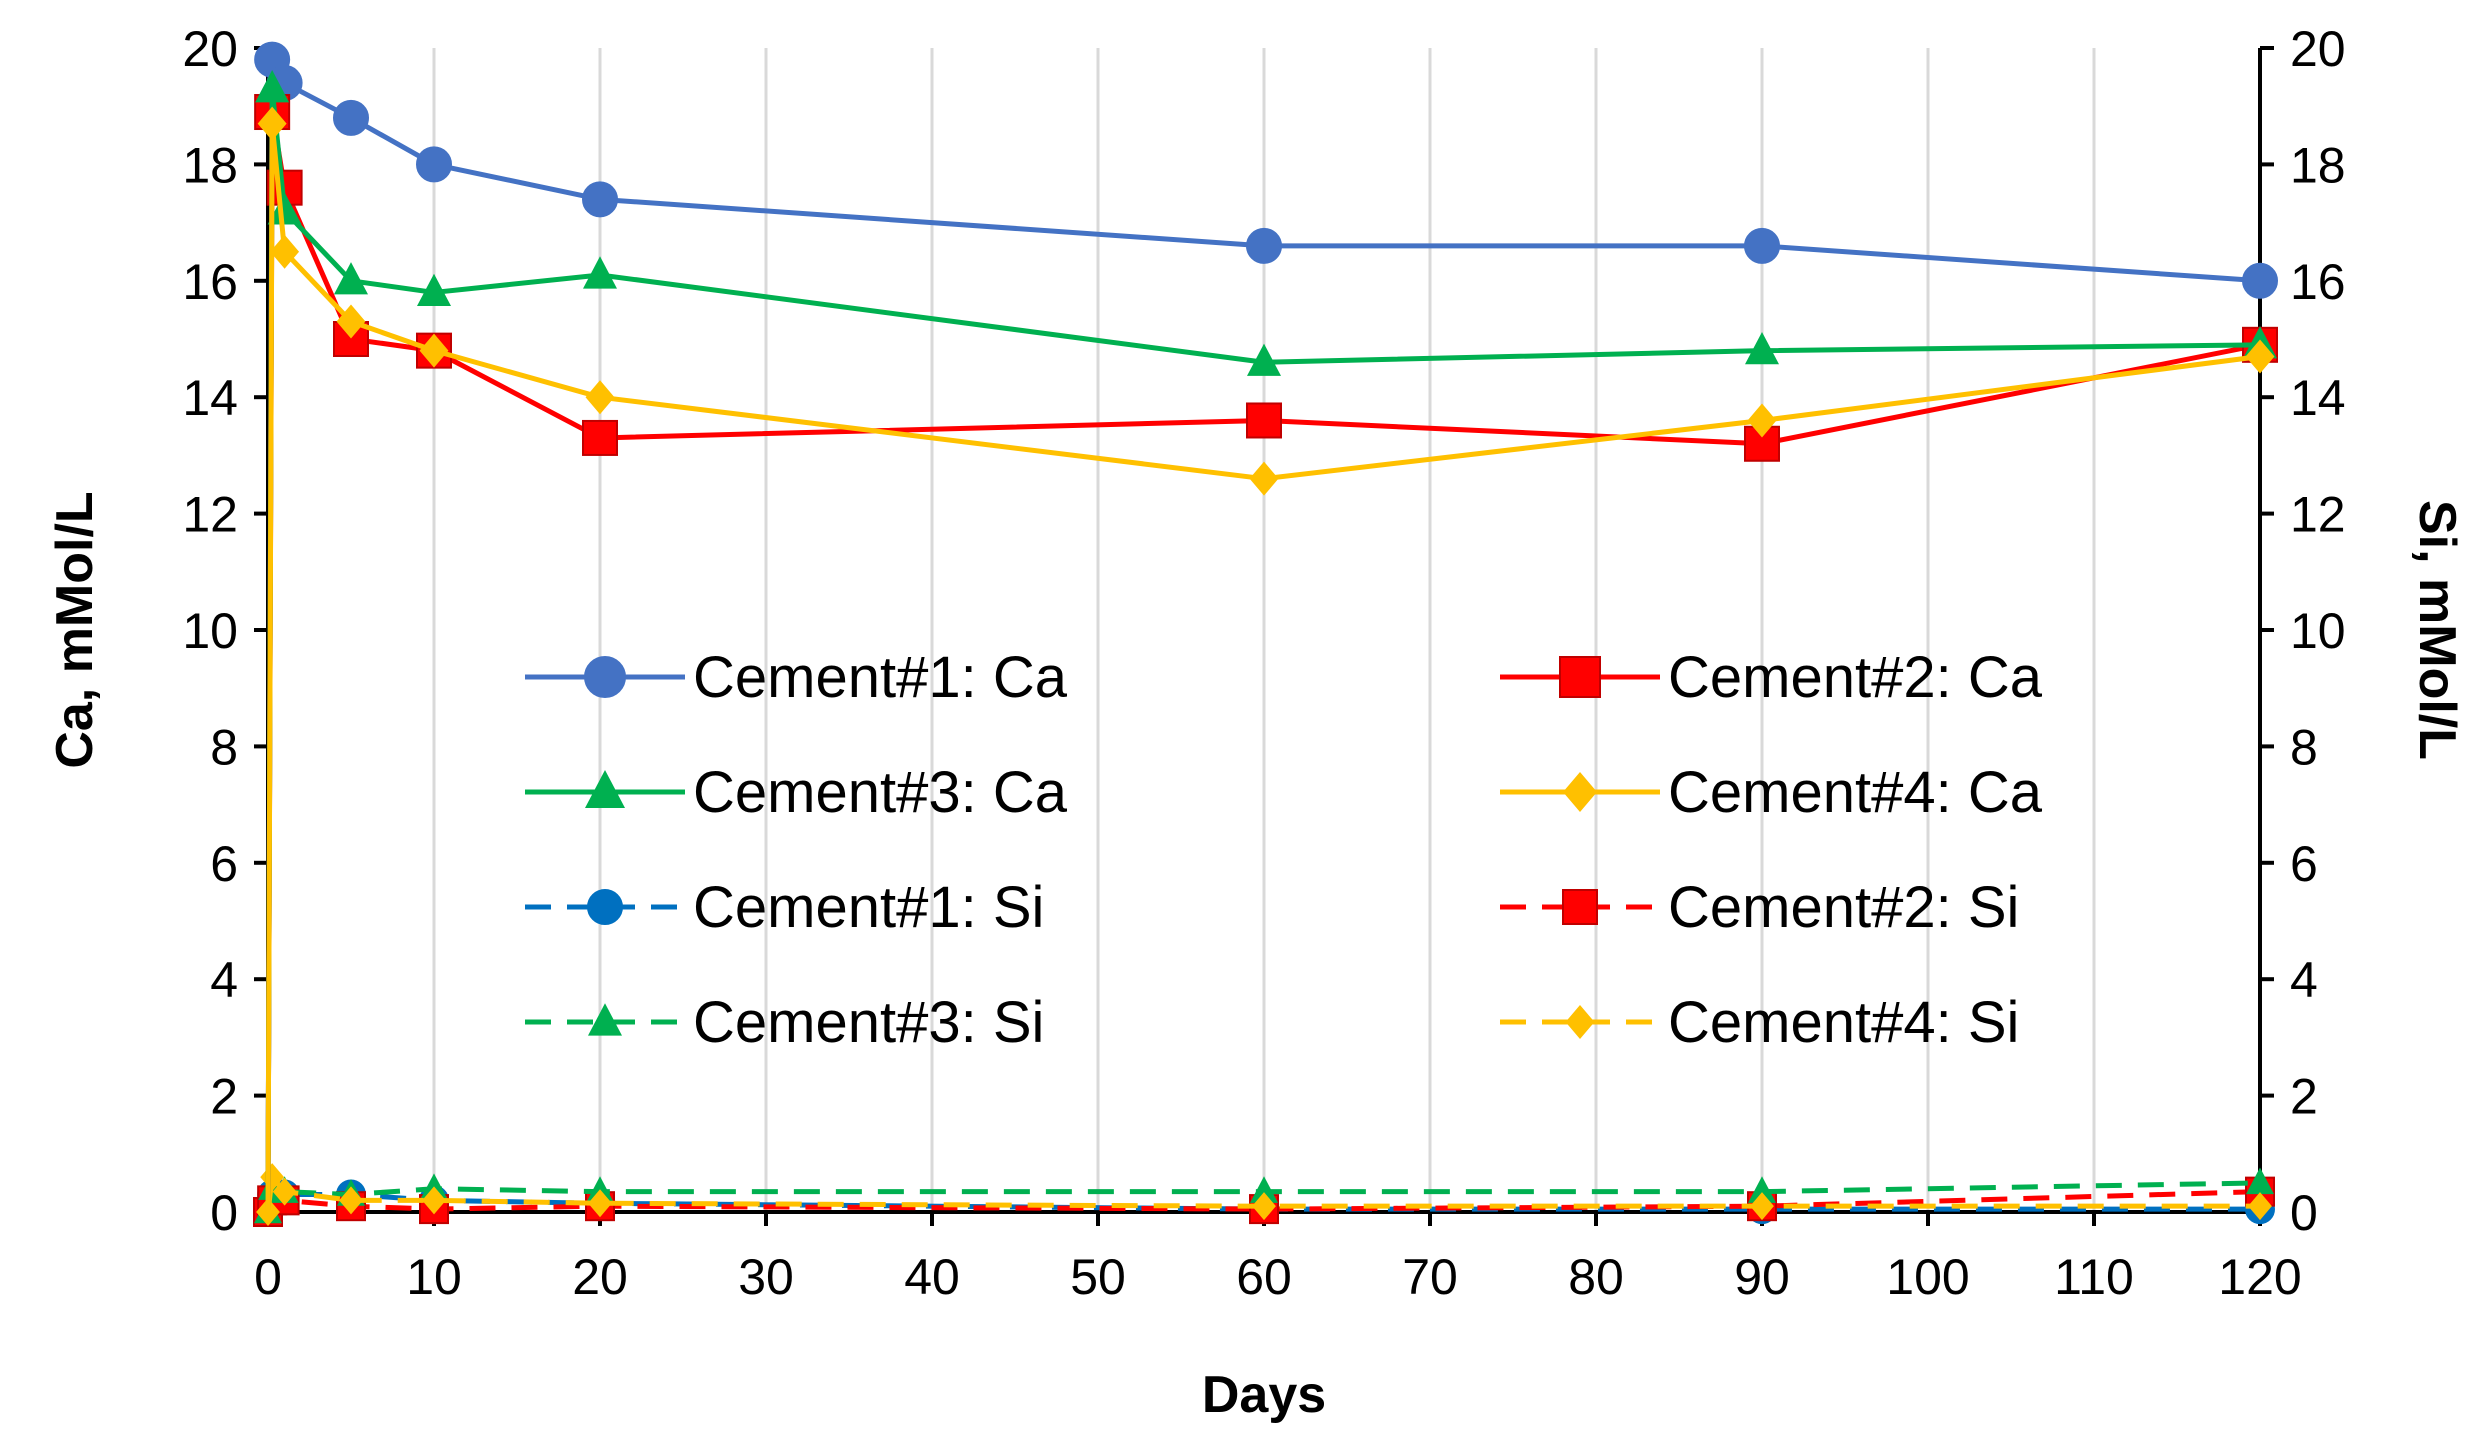  I want to click on series-line, so click(1262, 1193).